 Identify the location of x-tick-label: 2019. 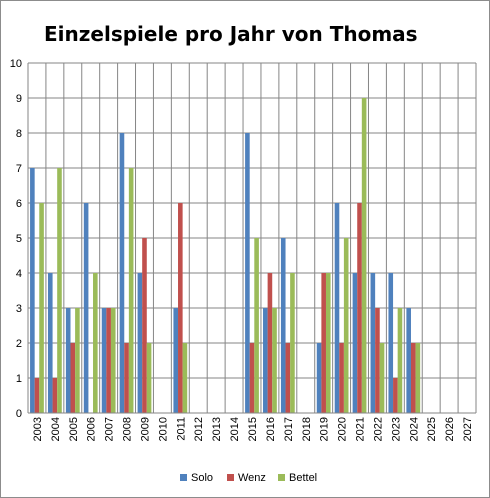
(325, 429).